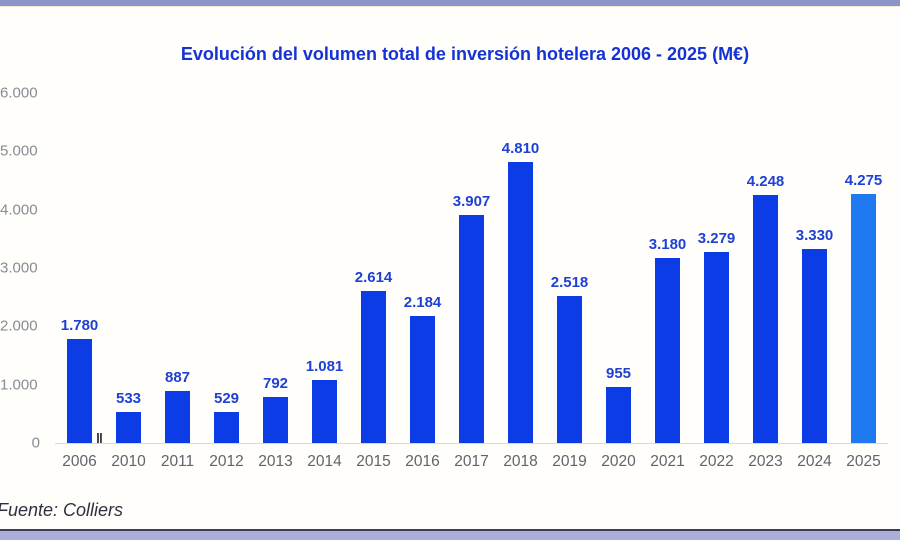  I want to click on x-axis-label-2012: 2012, so click(226, 461).